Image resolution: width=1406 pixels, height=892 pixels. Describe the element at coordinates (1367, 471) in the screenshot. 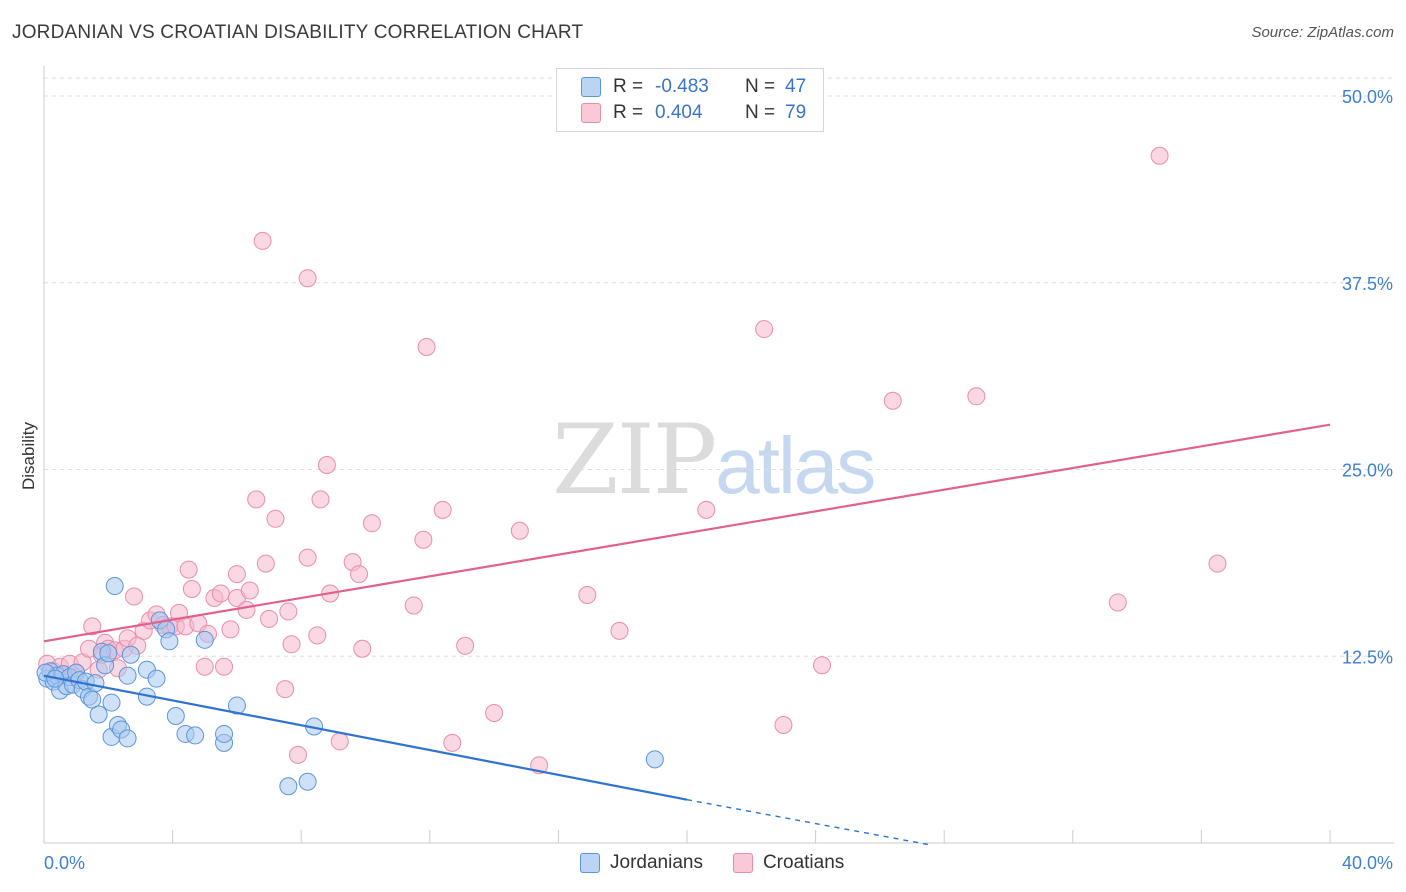

I see `y-tick-label: 25.0%` at that location.